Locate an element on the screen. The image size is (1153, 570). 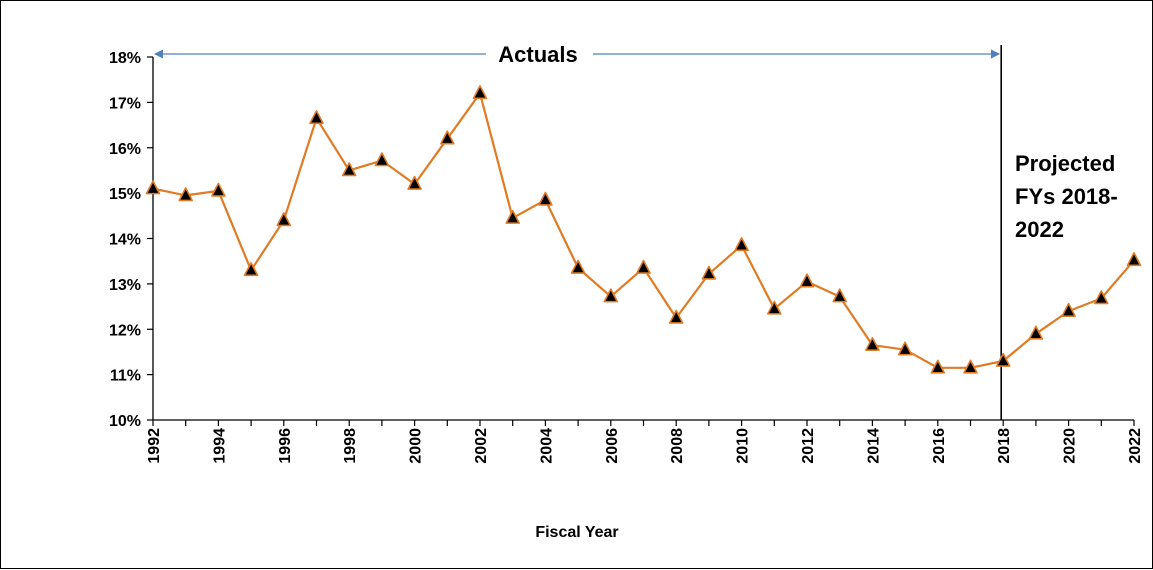
y-tick-label: 10% is located at coordinates (125, 421).